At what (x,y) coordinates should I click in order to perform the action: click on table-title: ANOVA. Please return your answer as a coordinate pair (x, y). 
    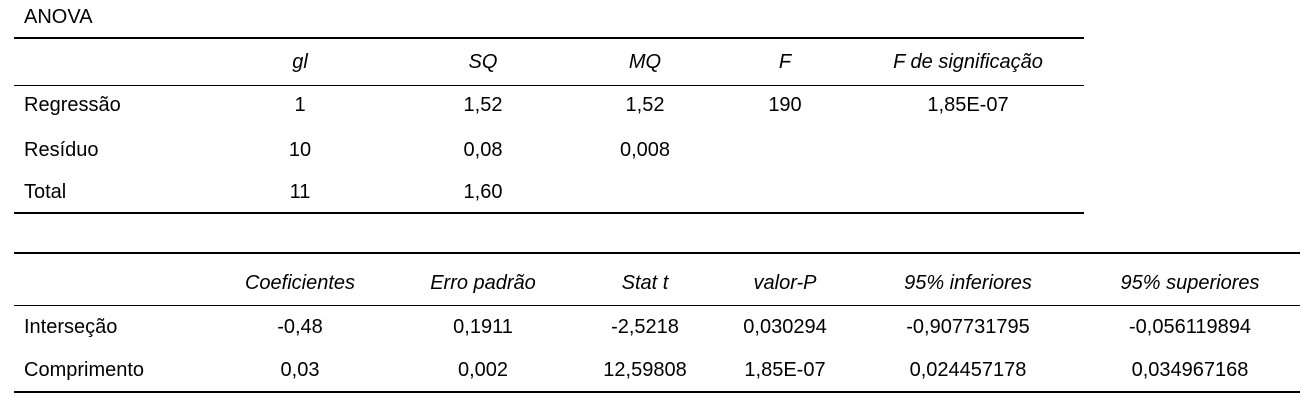
    Looking at the image, I should click on (58, 17).